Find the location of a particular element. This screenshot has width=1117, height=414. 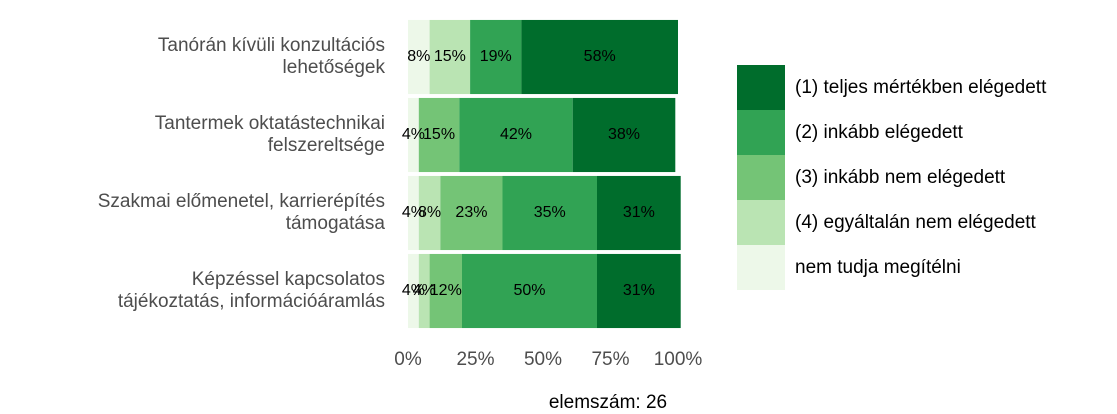

legend-item: (1) teljes mértékben elégedett is located at coordinates (927, 87).